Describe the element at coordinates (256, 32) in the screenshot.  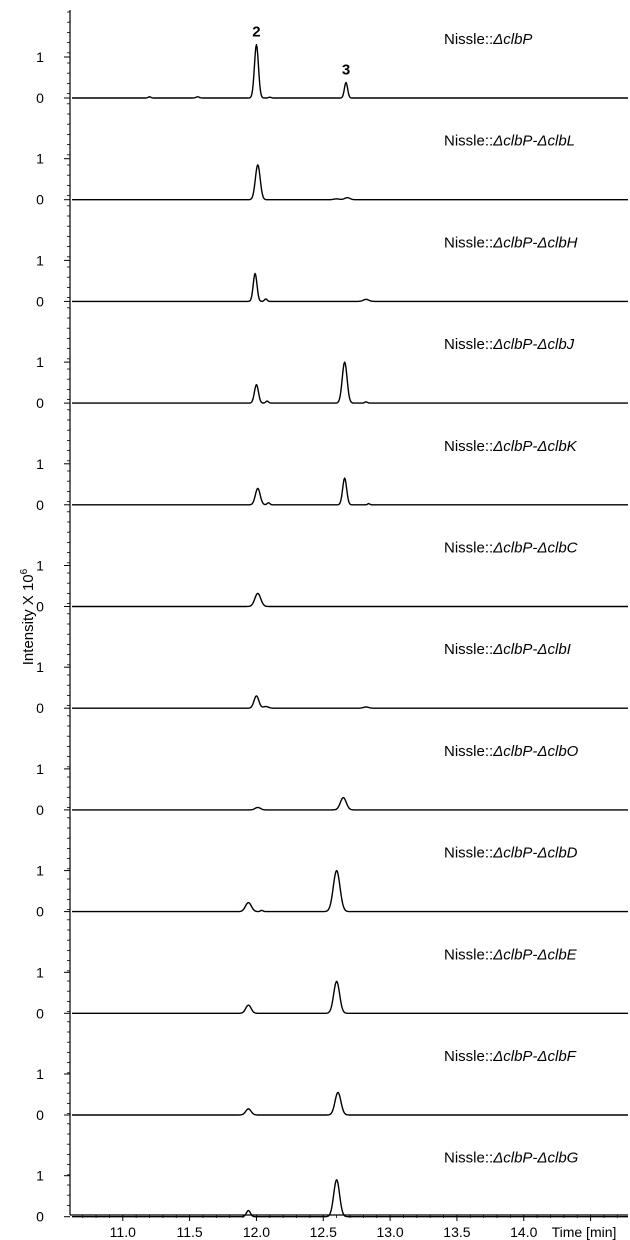
I see `peak-label: 2` at that location.